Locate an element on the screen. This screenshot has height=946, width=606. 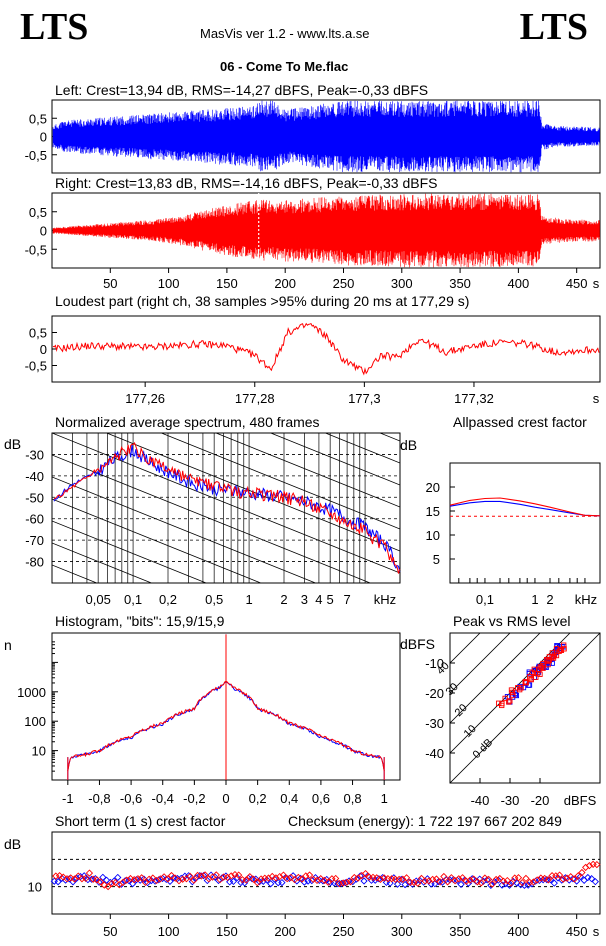
y-tick-label: 1000 is located at coordinates (31, 692).